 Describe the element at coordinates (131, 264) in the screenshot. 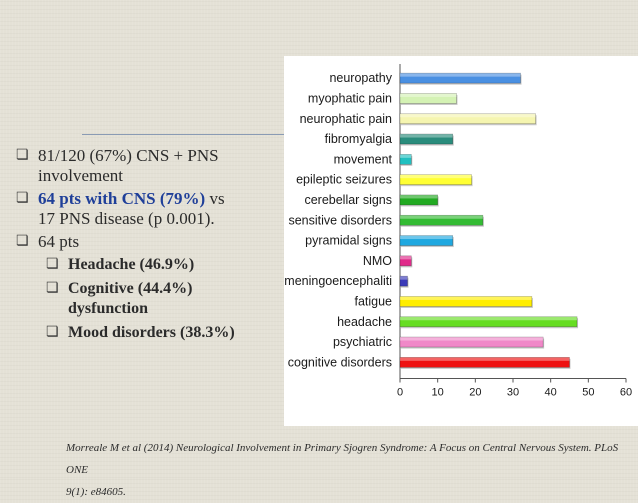

I see `sub-bullet-text: Headache (46.9%)` at that location.